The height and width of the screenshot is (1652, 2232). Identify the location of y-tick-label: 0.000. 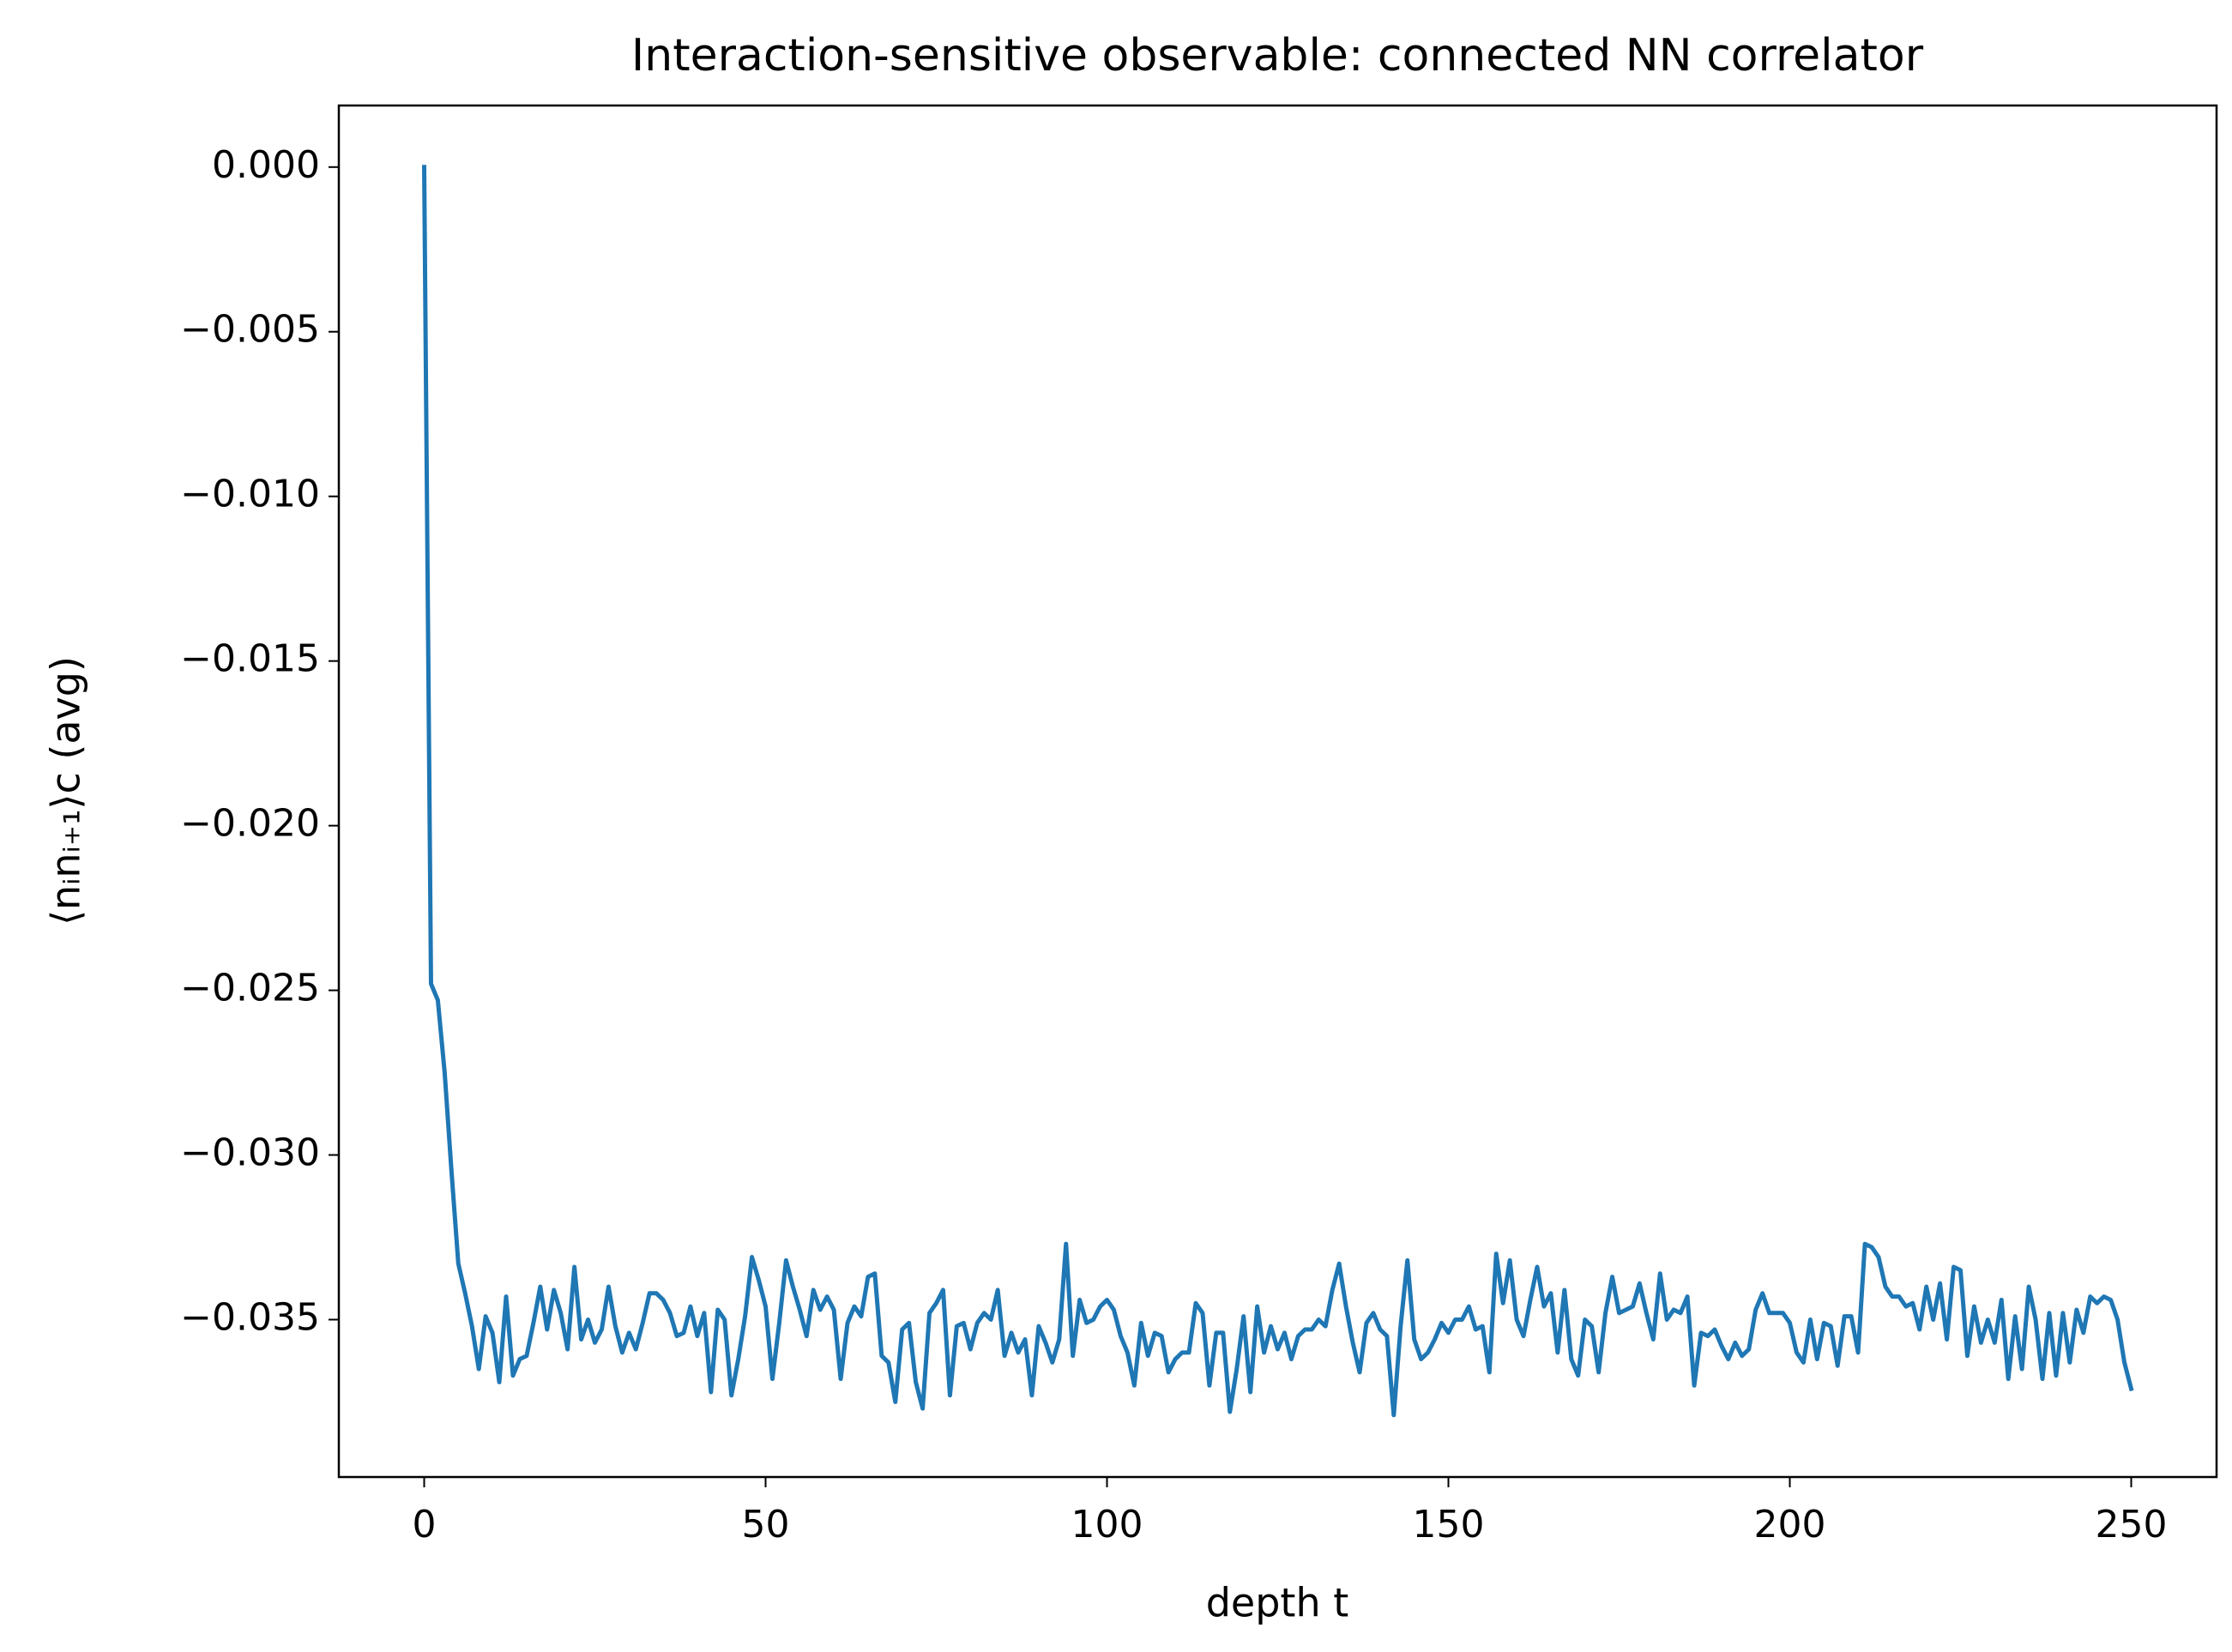
(266, 165).